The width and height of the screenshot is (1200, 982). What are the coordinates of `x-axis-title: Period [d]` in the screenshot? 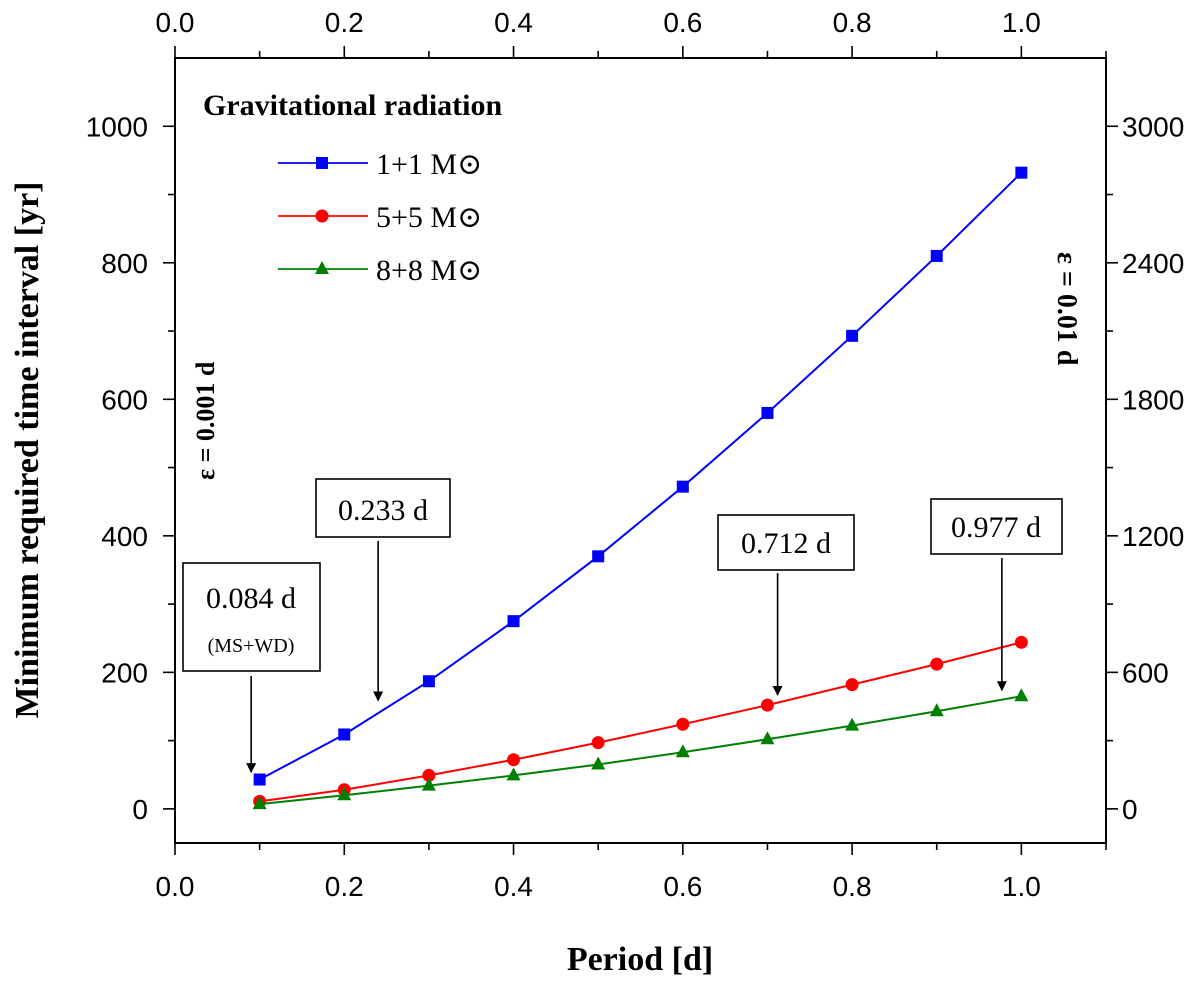 It's located at (640, 959).